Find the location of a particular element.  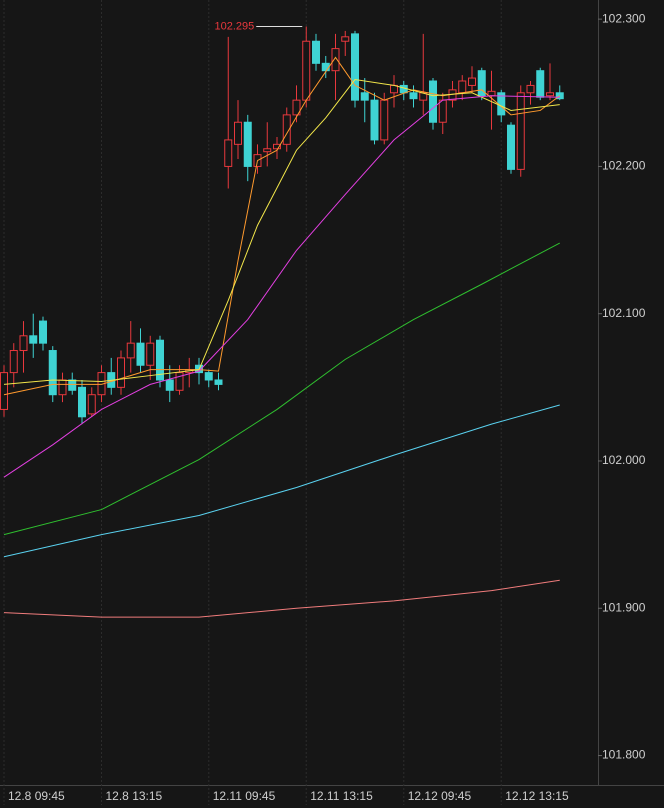

x-tick-label: 12.11 13:15 is located at coordinates (341, 796).